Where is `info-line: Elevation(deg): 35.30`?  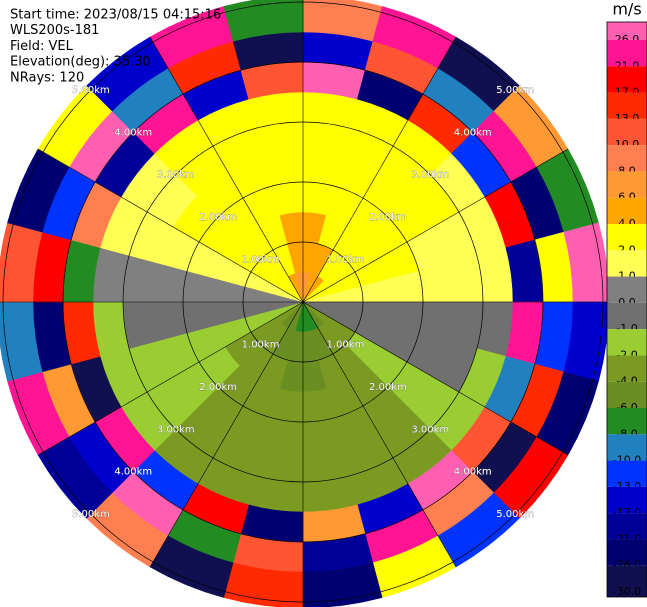 info-line: Elevation(deg): 35.30 is located at coordinates (80, 62).